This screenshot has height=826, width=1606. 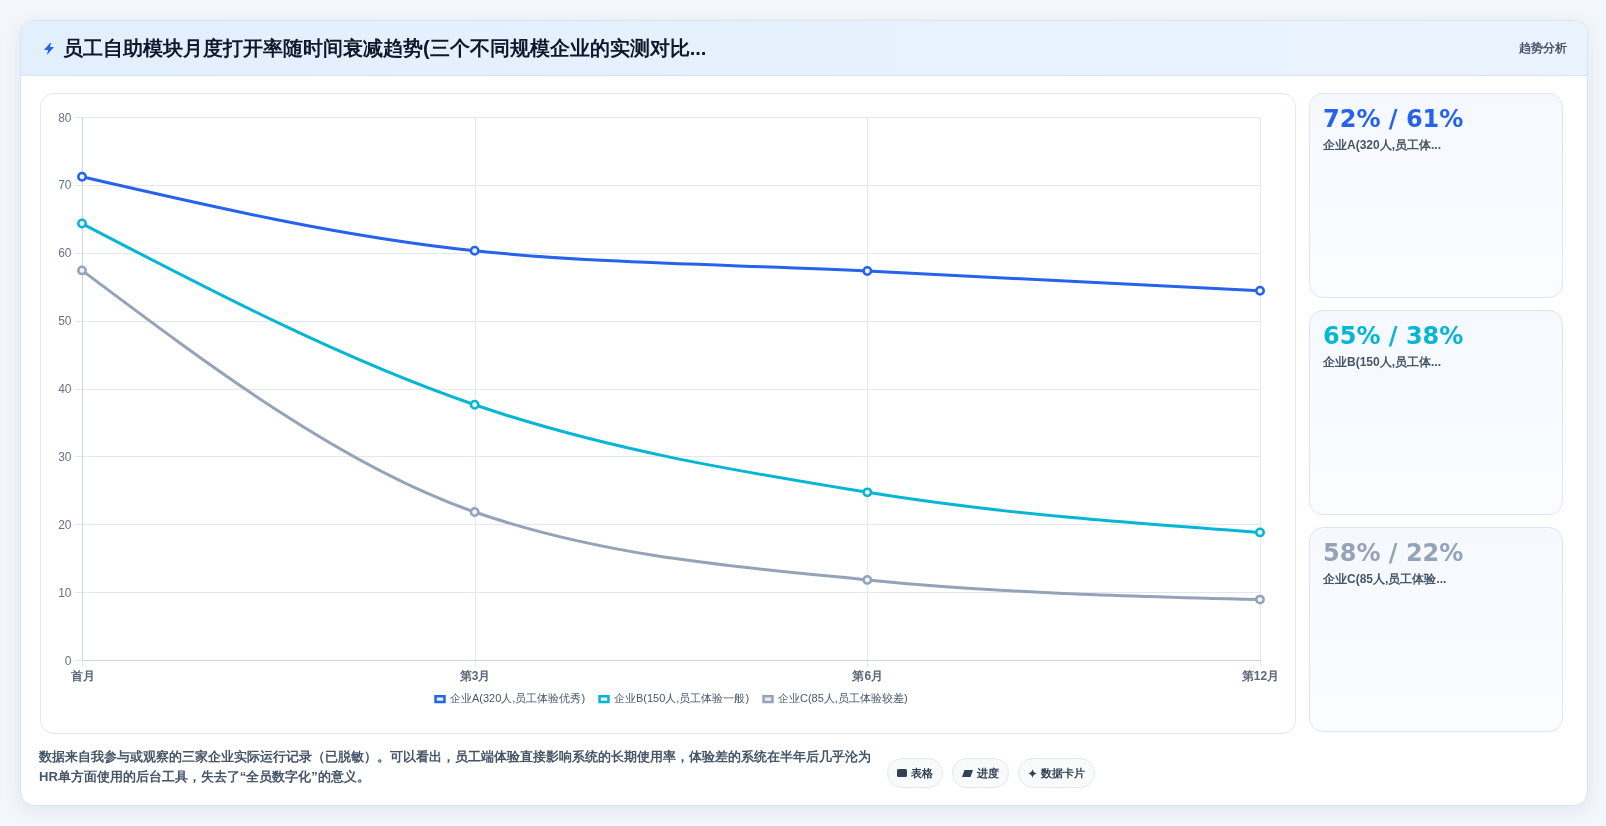 I want to click on x-tick-label: 第6月, so click(x=867, y=675).